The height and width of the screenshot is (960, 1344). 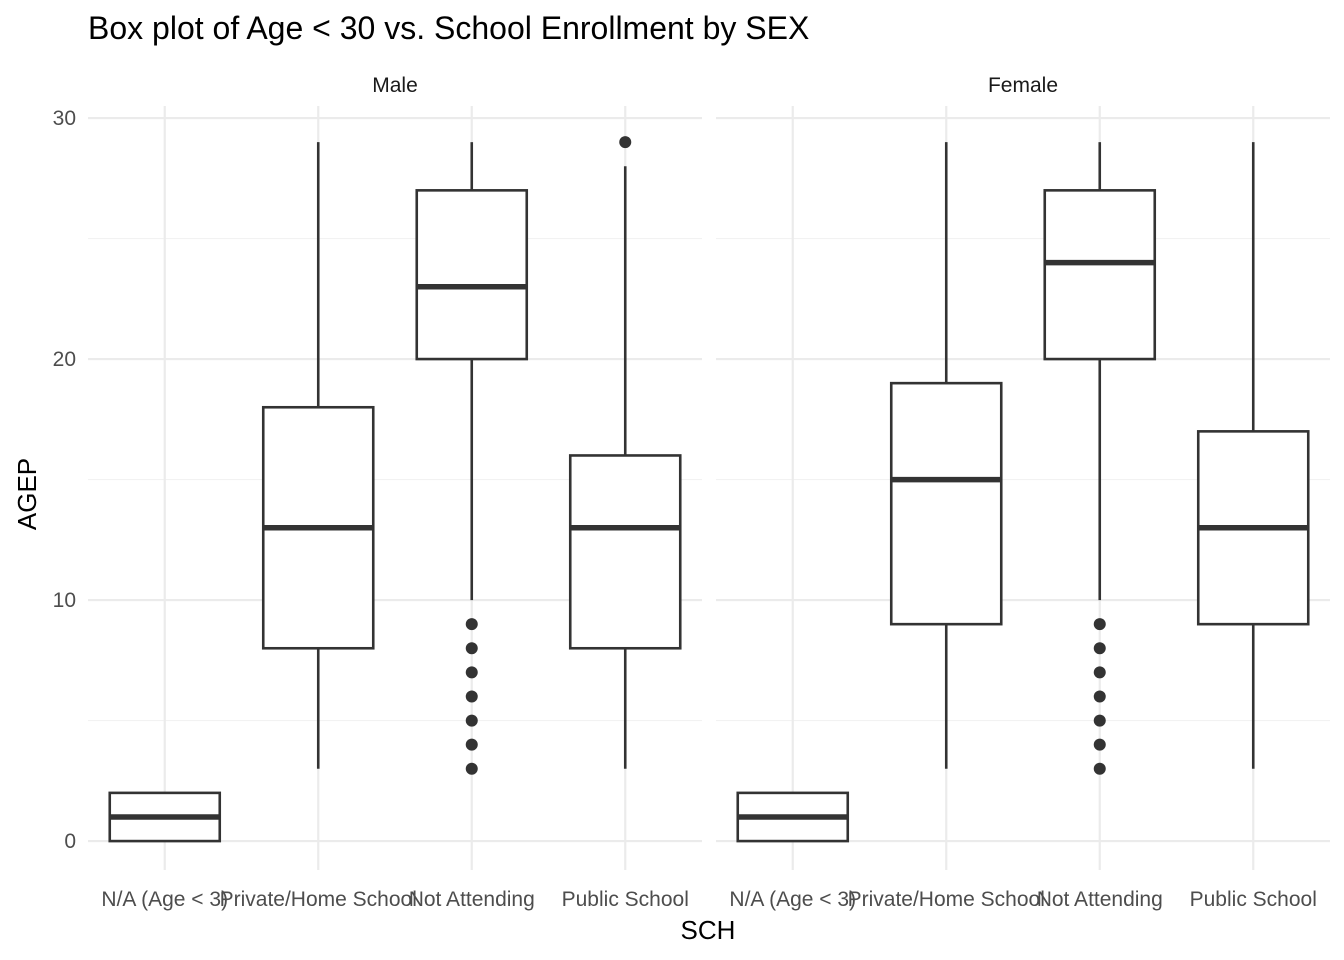 I want to click on y-tick-label: 10, so click(x=64, y=600).